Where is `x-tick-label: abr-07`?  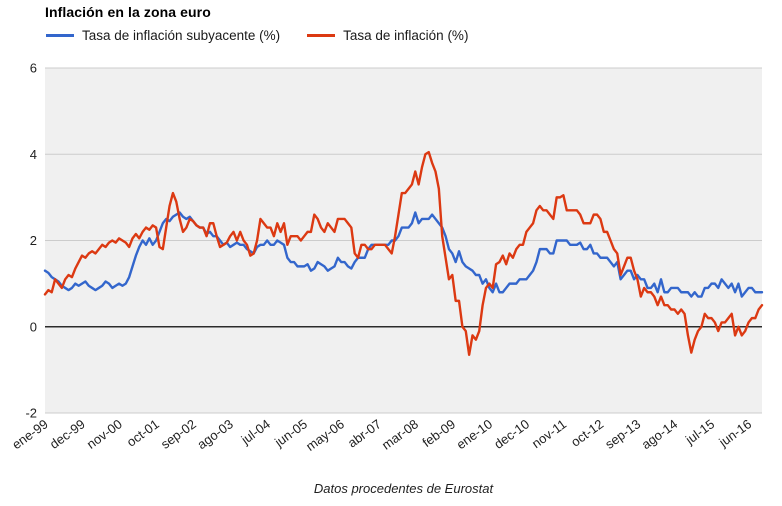 x-tick-label: abr-07 is located at coordinates (364, 433).